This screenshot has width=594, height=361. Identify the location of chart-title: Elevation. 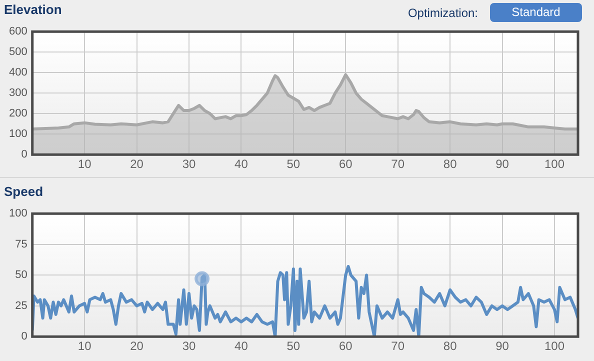
(33, 9).